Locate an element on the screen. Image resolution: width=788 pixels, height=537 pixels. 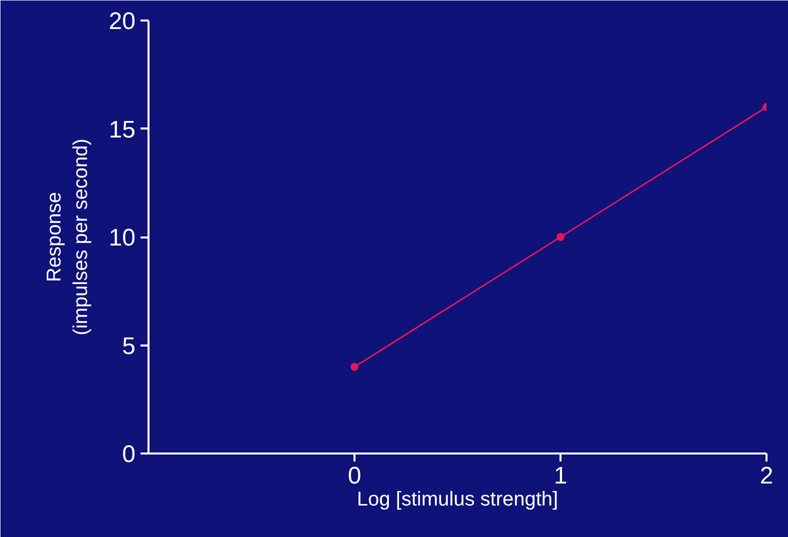
x-axis-title: Log [stimulus strength] is located at coordinates (457, 499).